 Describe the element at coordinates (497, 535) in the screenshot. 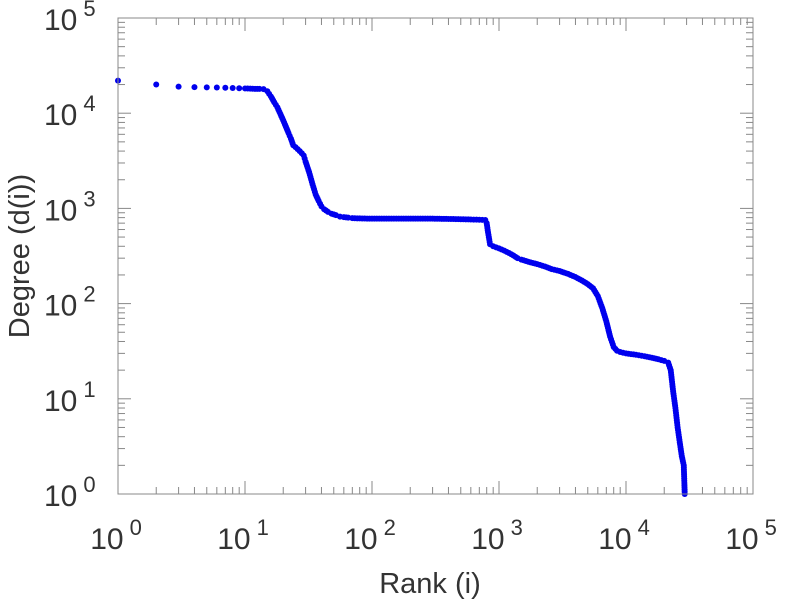

I see `x-tick-label: 10 3` at that location.